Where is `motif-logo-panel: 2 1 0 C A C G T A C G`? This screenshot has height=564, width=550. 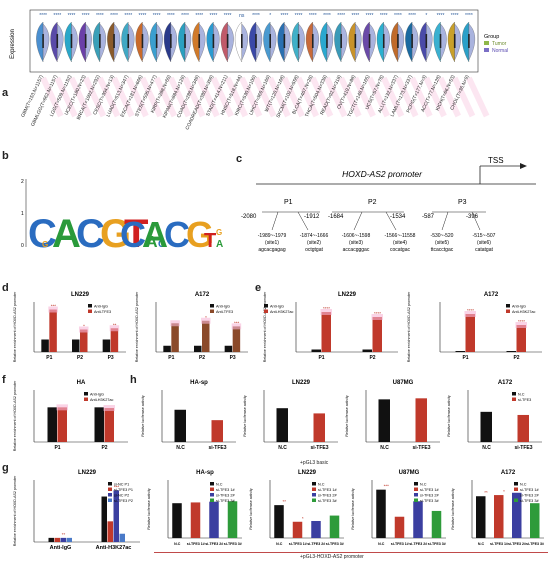
motif-logo-panel: 2 1 0 C A C G T A C G is located at coordinates (93, 217).